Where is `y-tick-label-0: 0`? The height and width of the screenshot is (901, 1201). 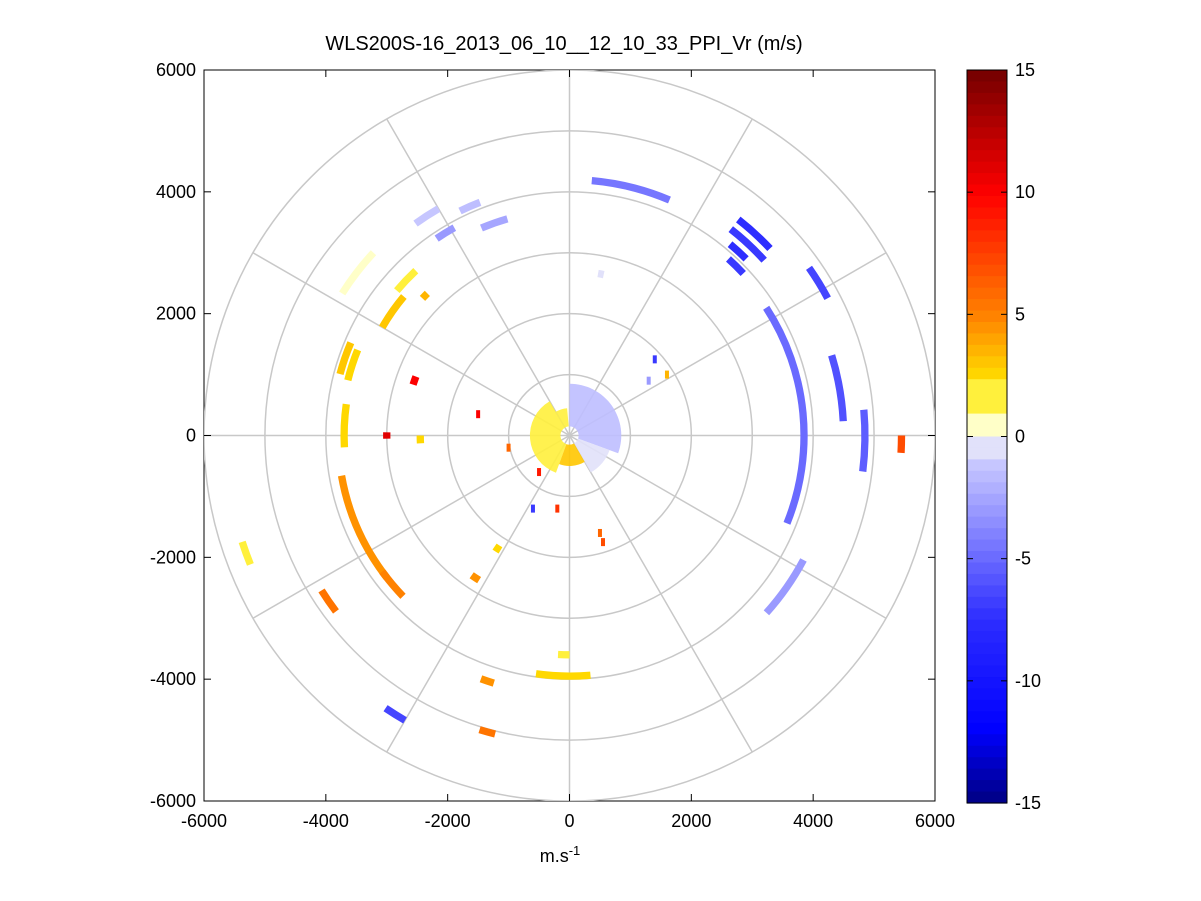
y-tick-label-0: 0 is located at coordinates (191, 436).